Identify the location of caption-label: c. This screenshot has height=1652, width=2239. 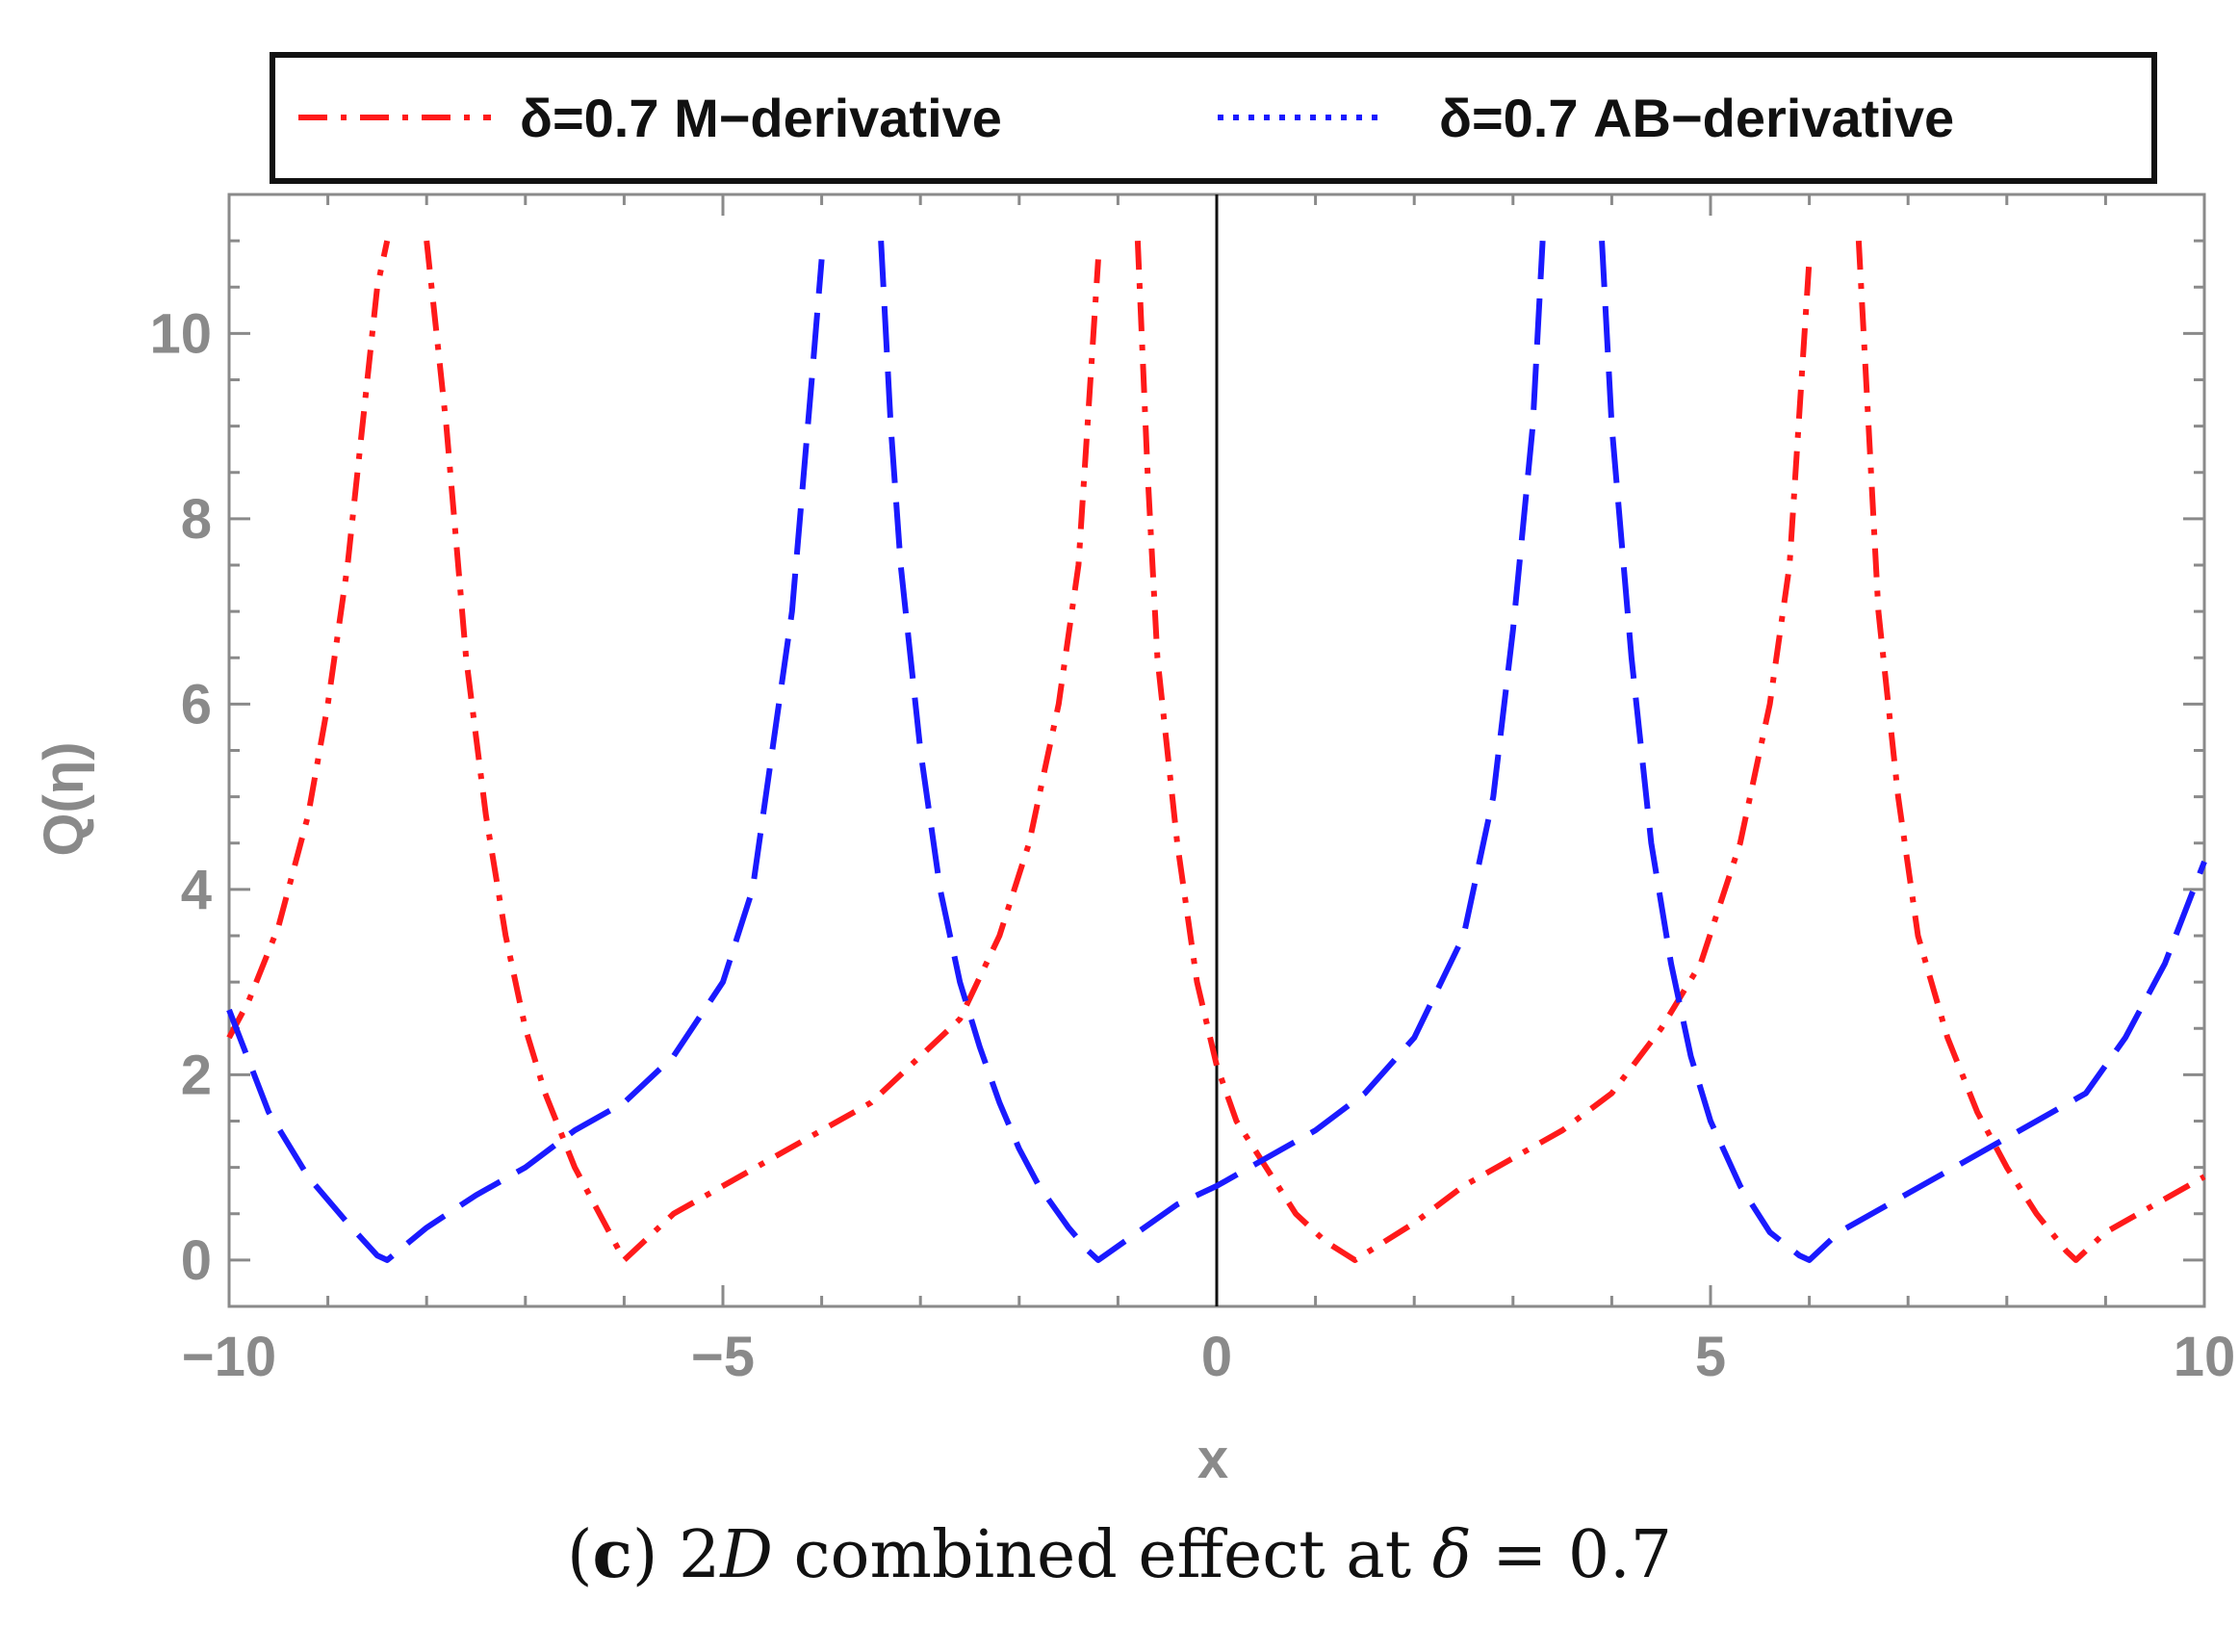
(612, 1554).